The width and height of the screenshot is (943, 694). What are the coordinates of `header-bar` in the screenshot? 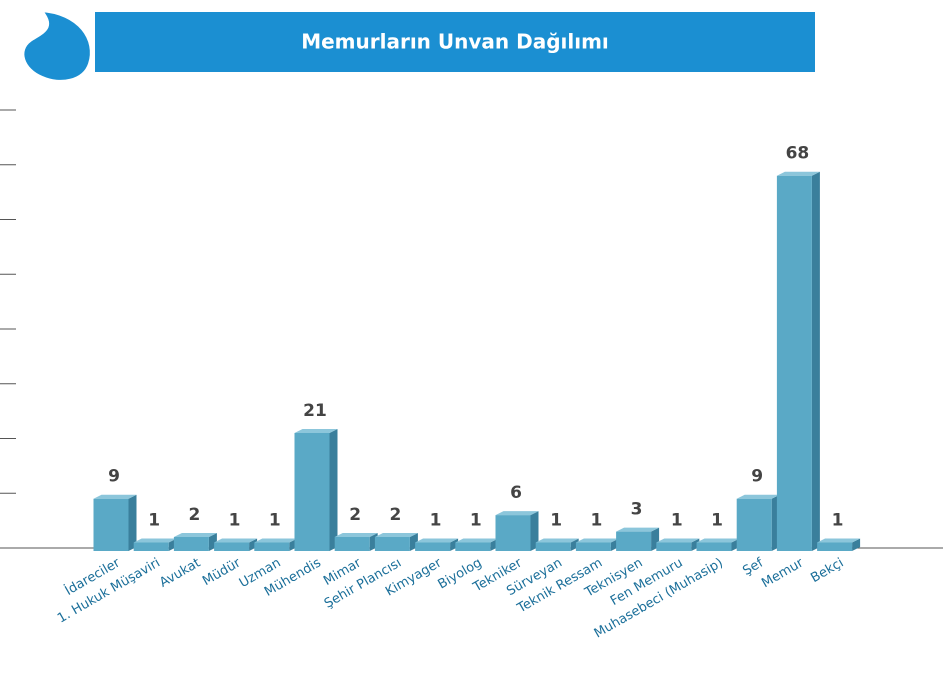 It's located at (455, 42).